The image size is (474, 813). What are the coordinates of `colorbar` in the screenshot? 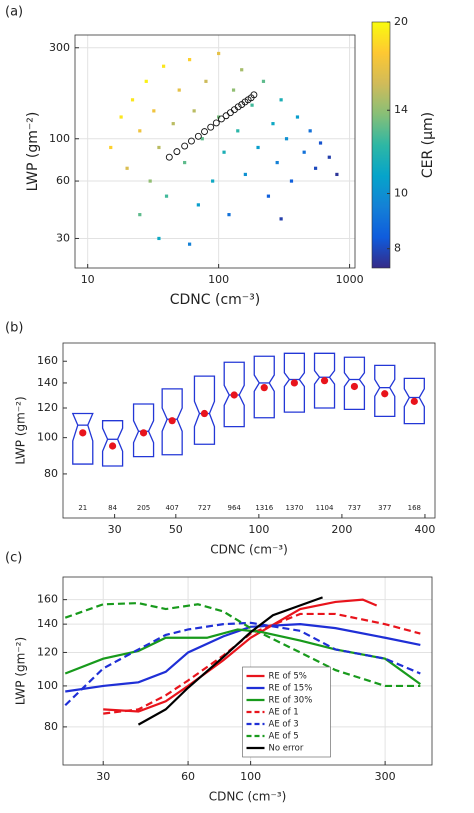 It's located at (381, 145).